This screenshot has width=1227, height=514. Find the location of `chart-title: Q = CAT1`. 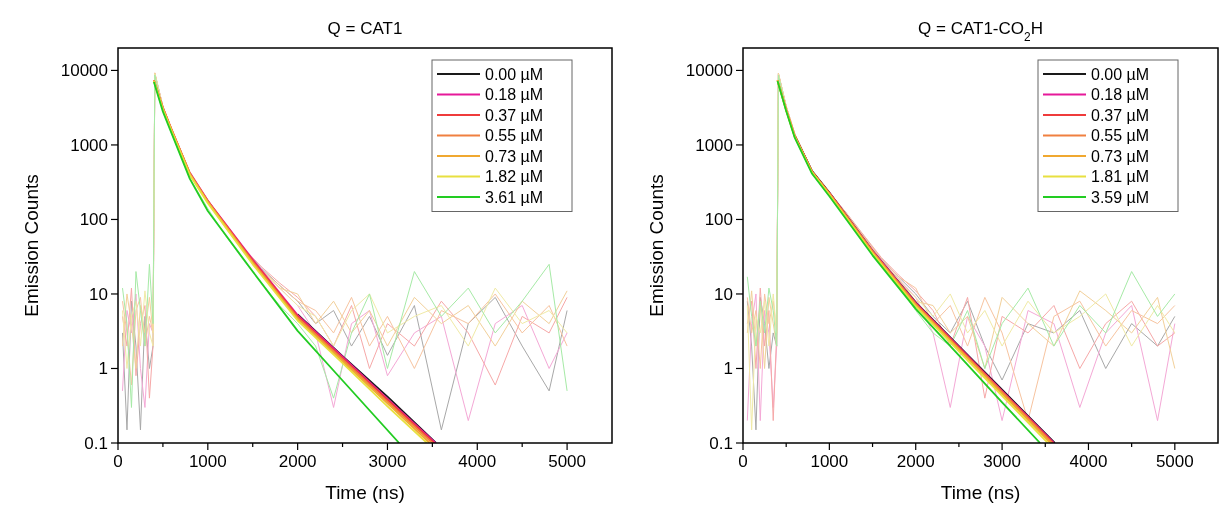

chart-title: Q = CAT1 is located at coordinates (365, 28).